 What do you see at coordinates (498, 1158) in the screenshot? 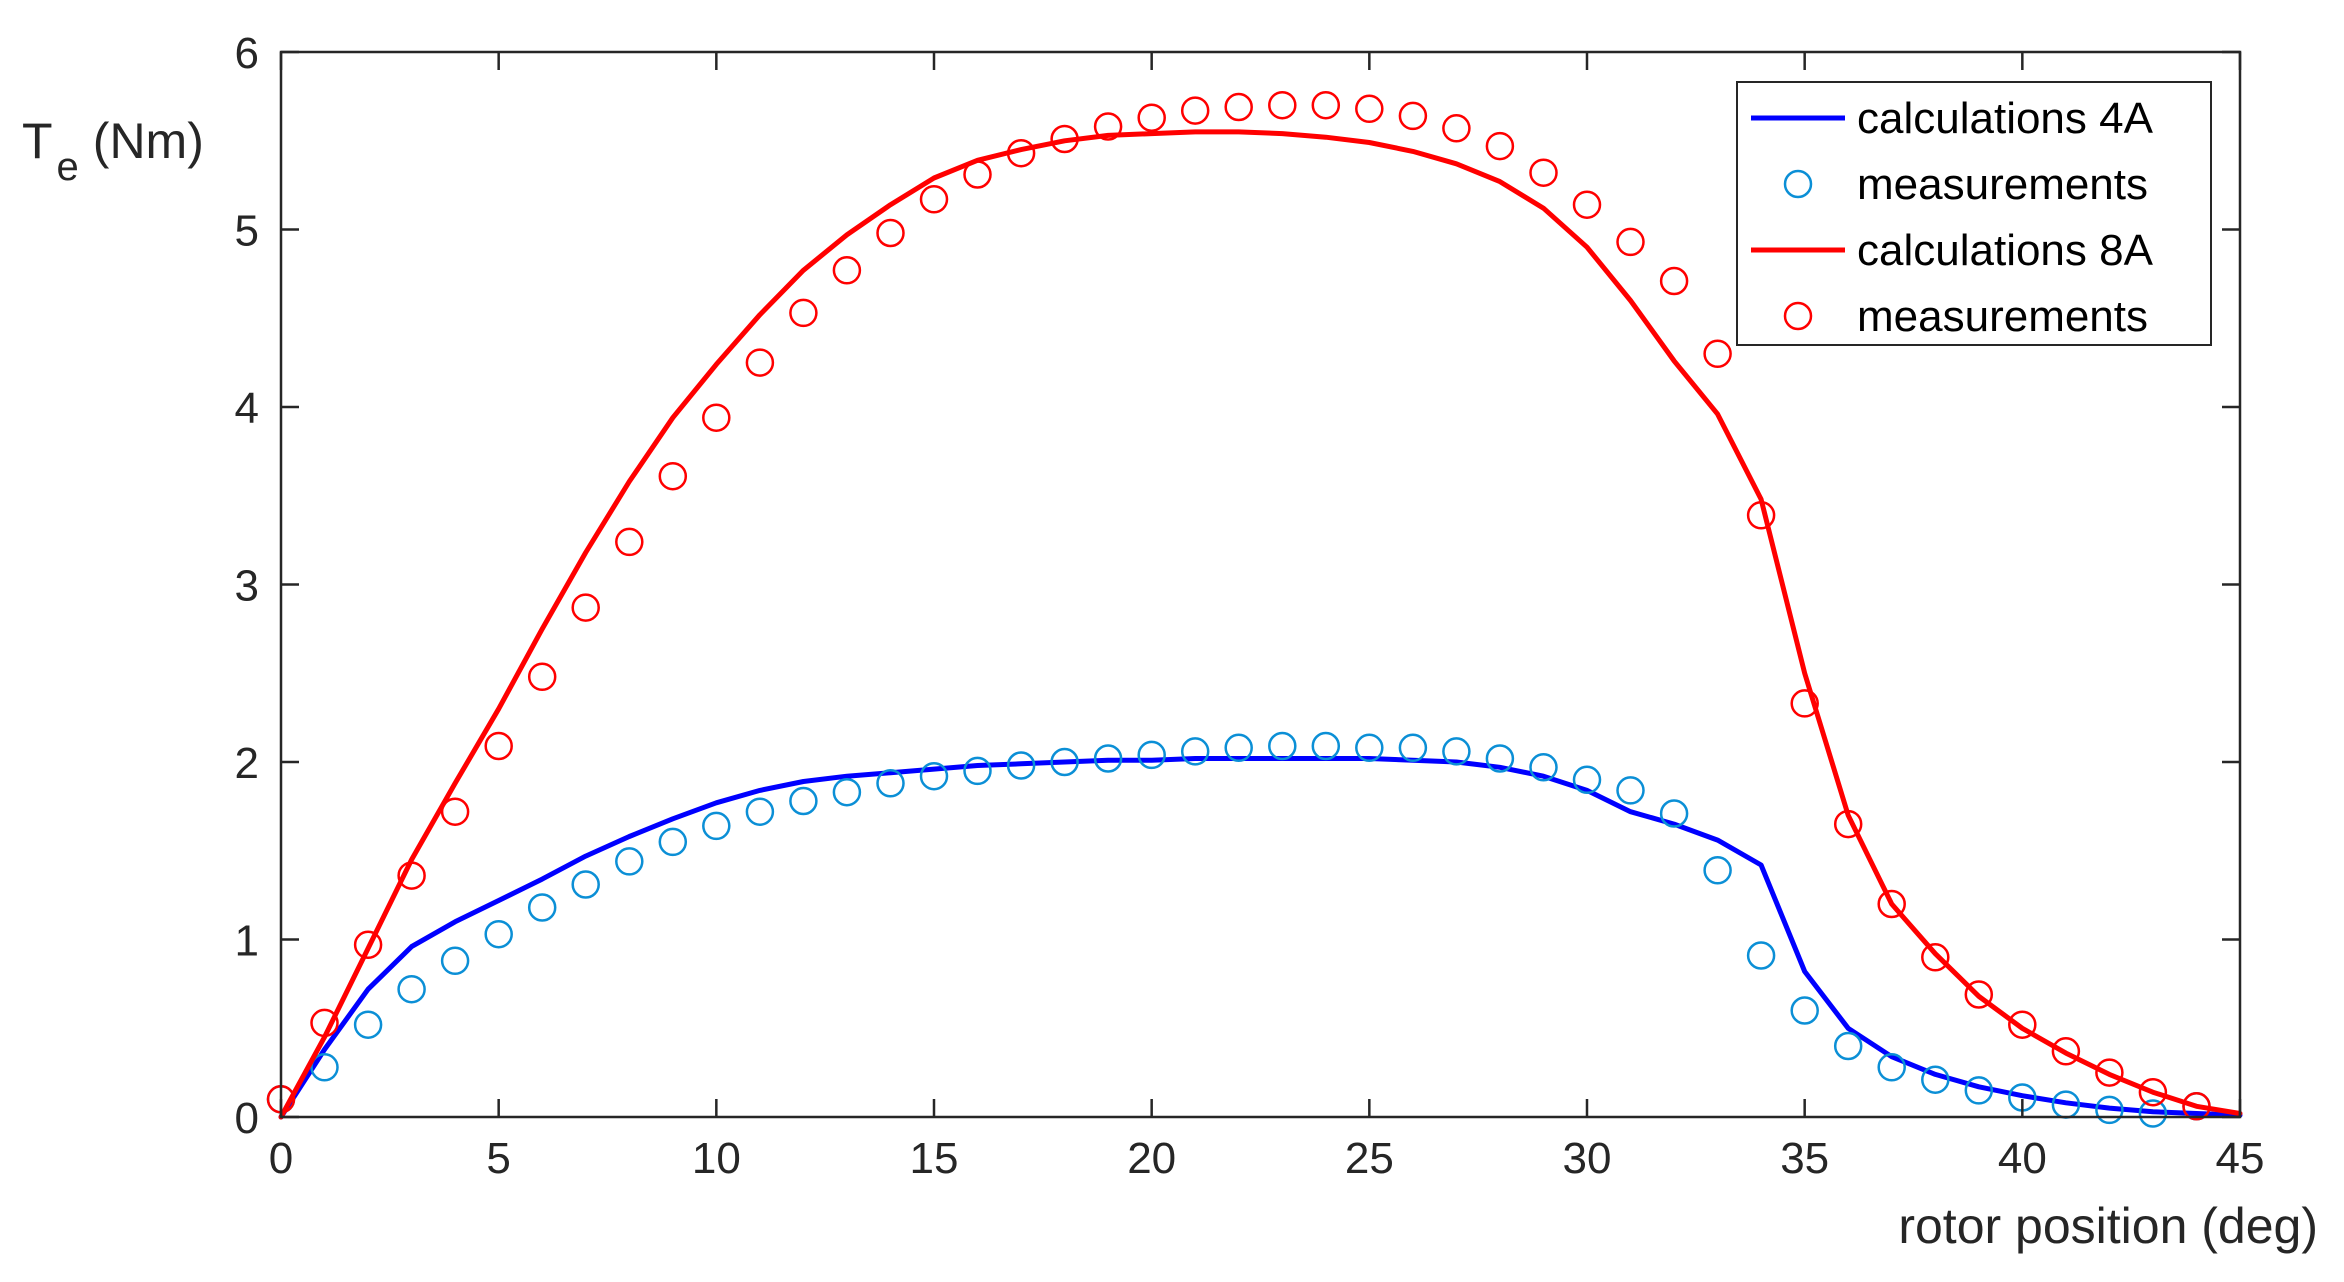
I see `x-tick-label-1: 5` at bounding box center [498, 1158].